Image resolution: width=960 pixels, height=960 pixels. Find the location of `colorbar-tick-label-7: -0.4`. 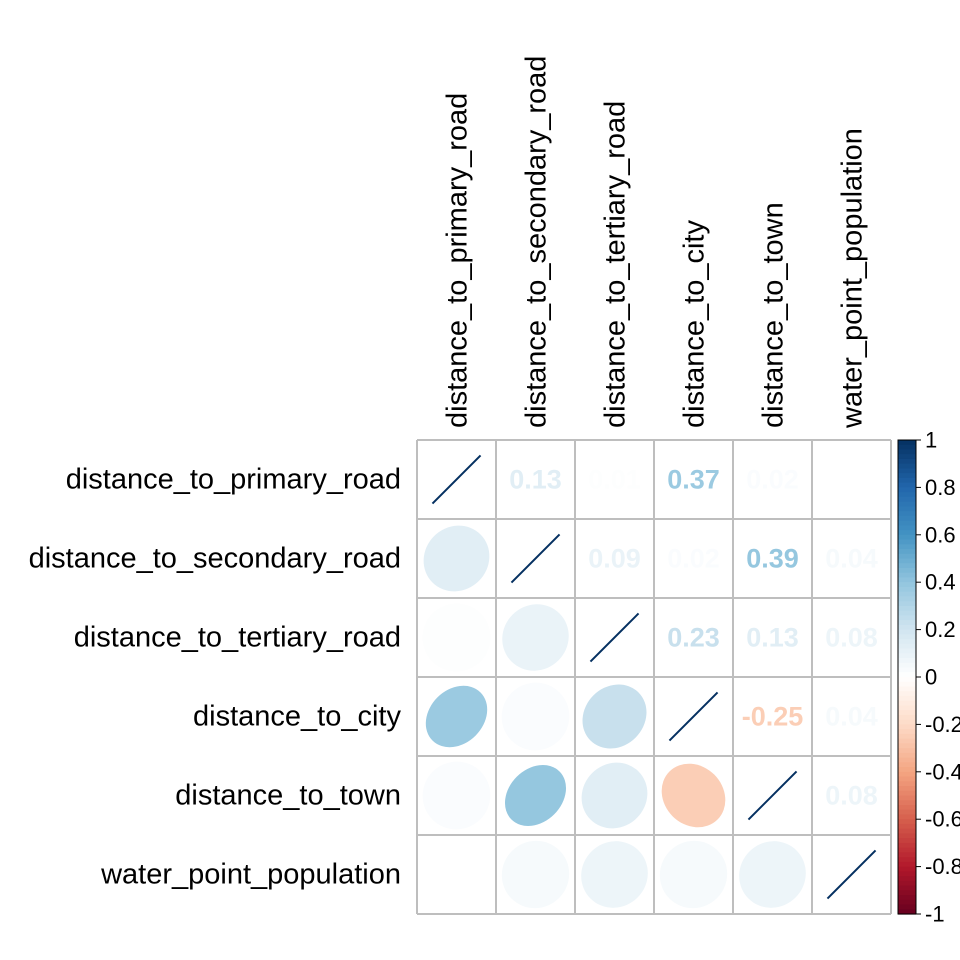

colorbar-tick-label-7: -0.4 is located at coordinates (942, 771).